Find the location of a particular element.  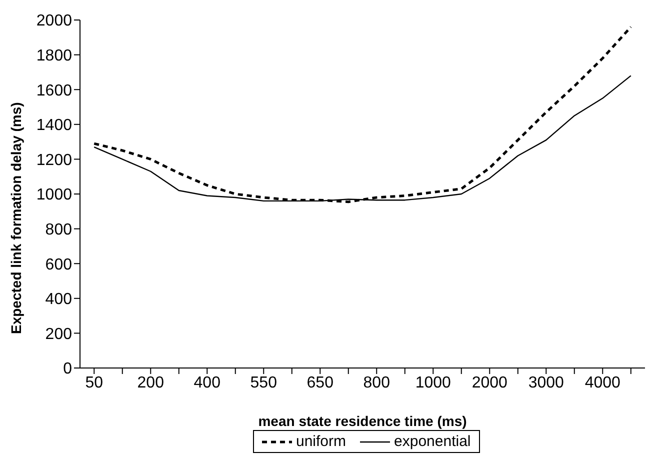

x-axis-title: mean state residence time (ms) is located at coordinates (362, 421).